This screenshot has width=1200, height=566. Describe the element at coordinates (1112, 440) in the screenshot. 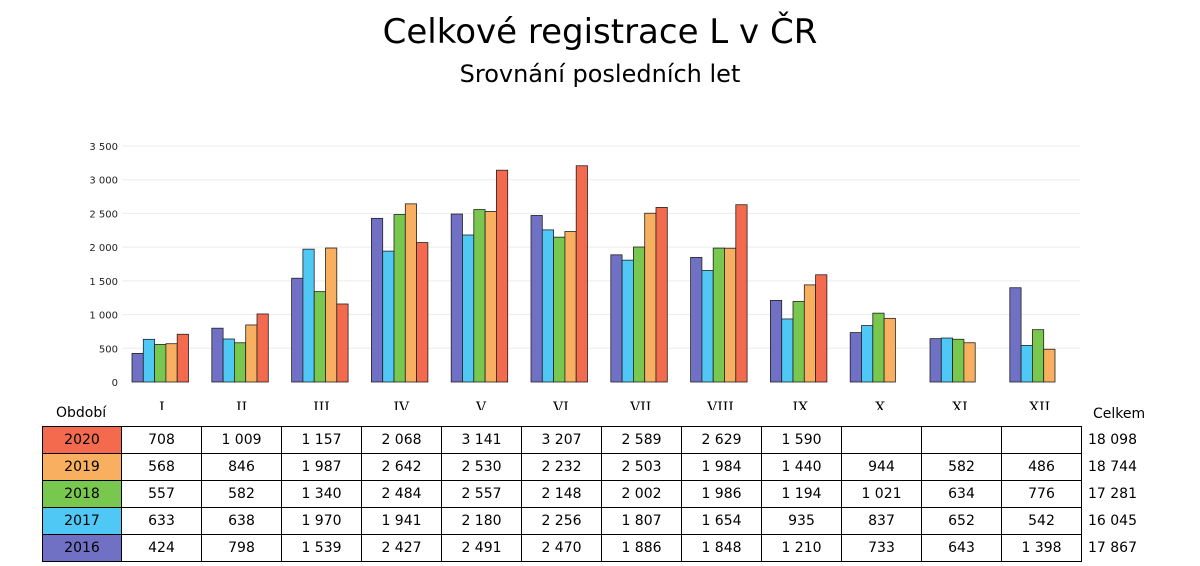

I see `year-total: 18 098` at that location.